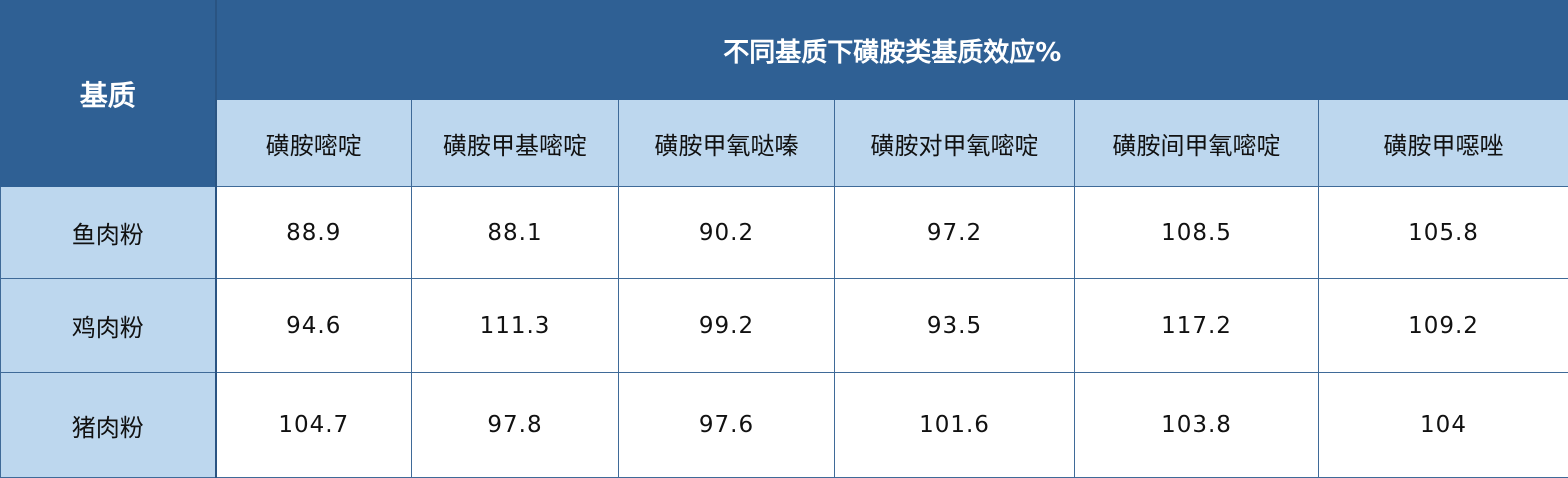  I want to click on table-cell: 97.6, so click(727, 425).